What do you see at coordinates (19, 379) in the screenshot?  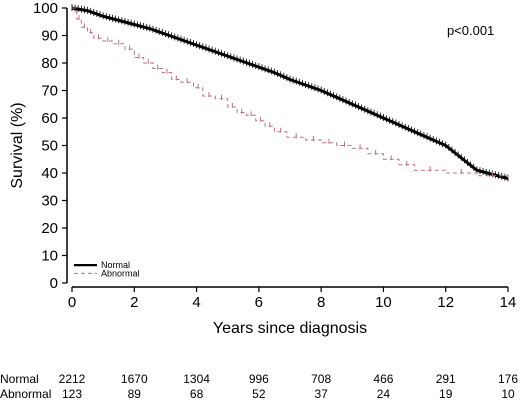 I see `risk-row-label: Normal` at bounding box center [19, 379].